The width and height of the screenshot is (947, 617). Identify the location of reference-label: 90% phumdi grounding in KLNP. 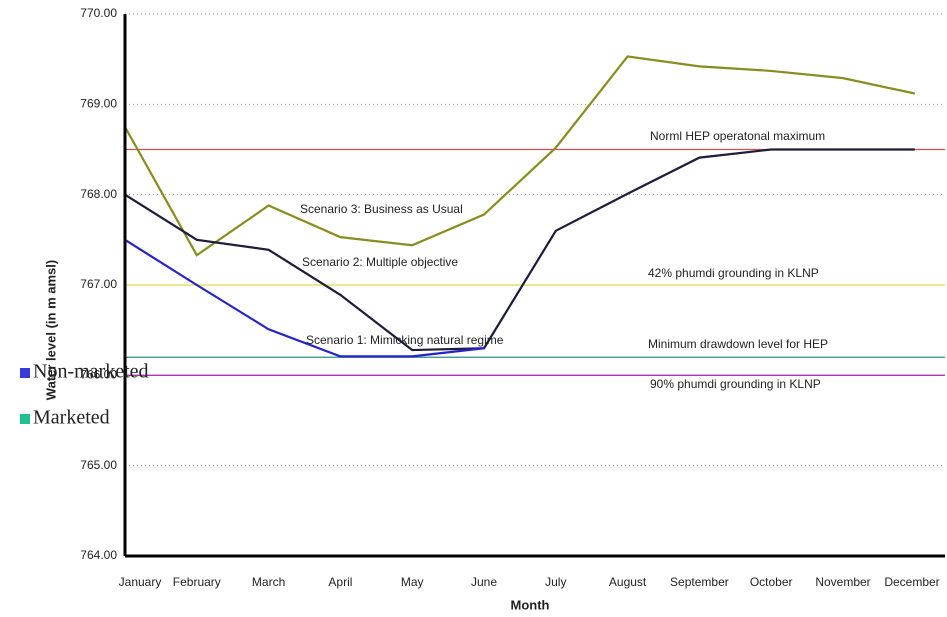
(735, 384).